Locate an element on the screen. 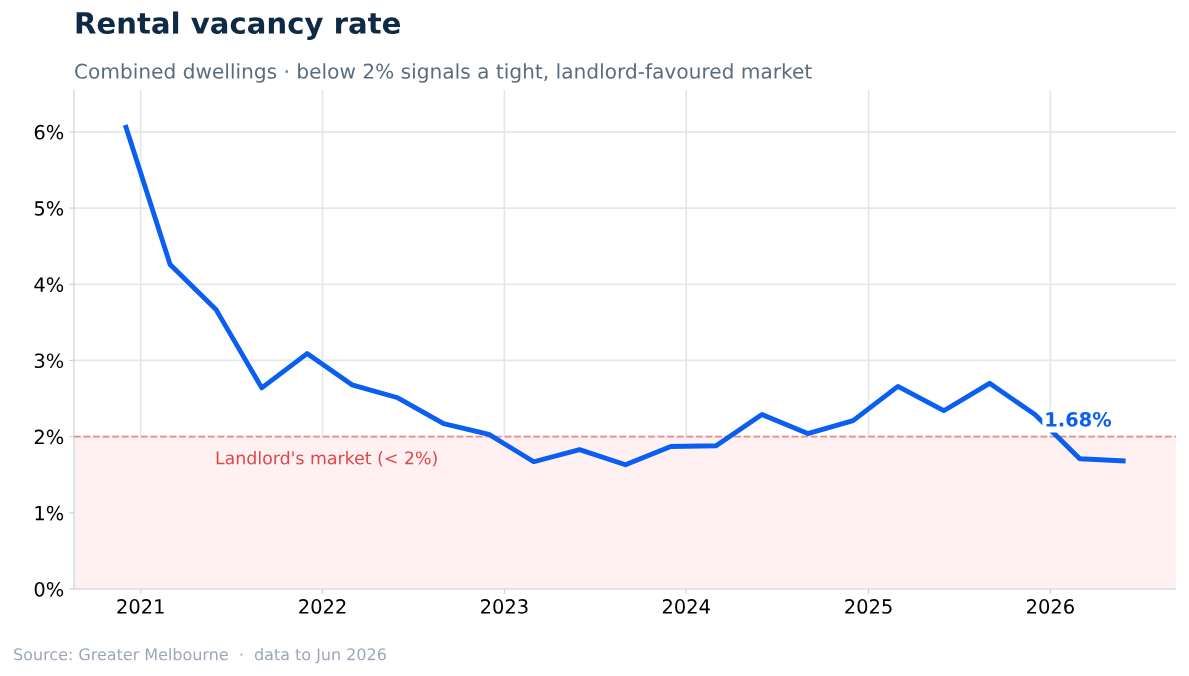 The image size is (1189, 676). y-tick-label: 2% is located at coordinates (49, 437).